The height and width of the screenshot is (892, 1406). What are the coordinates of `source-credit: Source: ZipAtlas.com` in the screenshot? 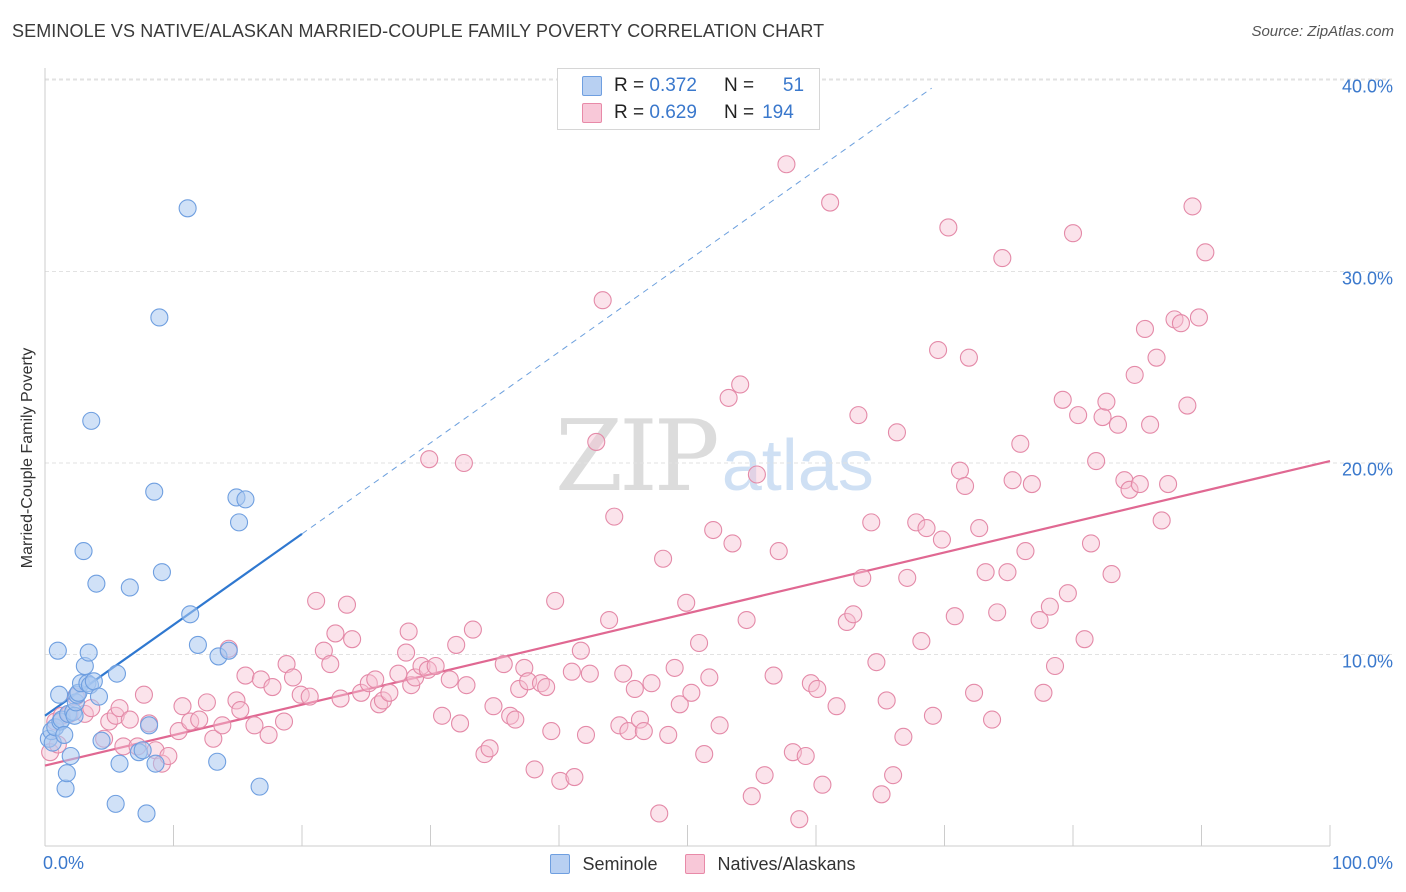 It's located at (1322, 31).